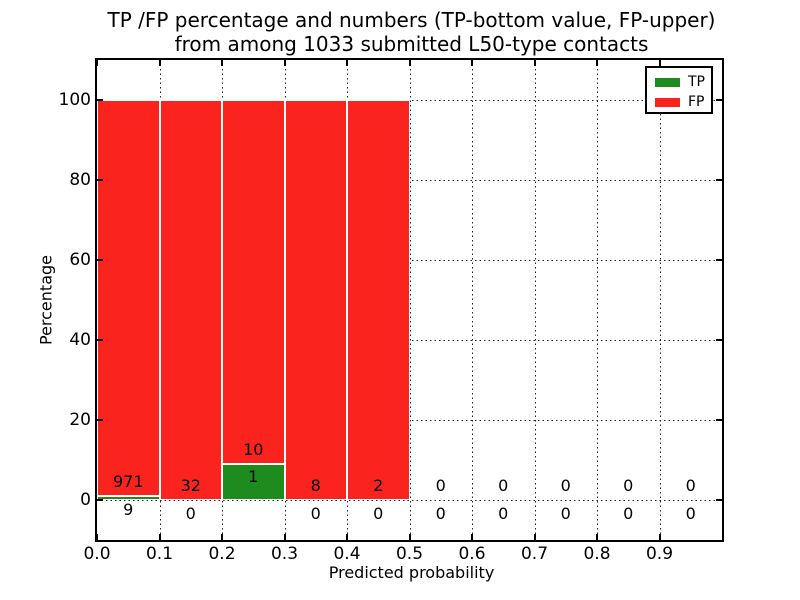 This screenshot has width=800, height=600. I want to click on x-tick-label: 0.9, so click(659, 554).